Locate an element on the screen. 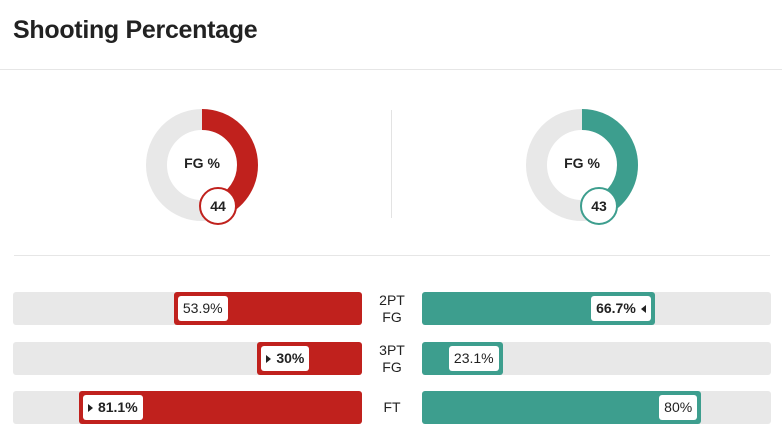 The image size is (782, 437). stat-value-text: 81.1% is located at coordinates (117, 407).